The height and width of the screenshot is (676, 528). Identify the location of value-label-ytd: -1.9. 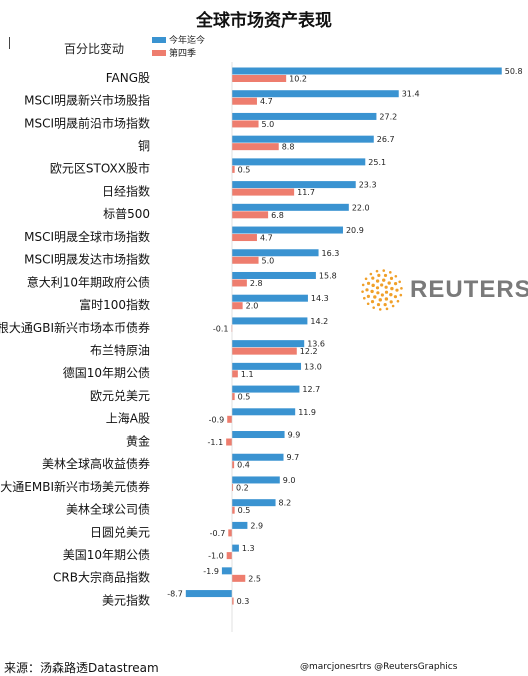
(211, 571).